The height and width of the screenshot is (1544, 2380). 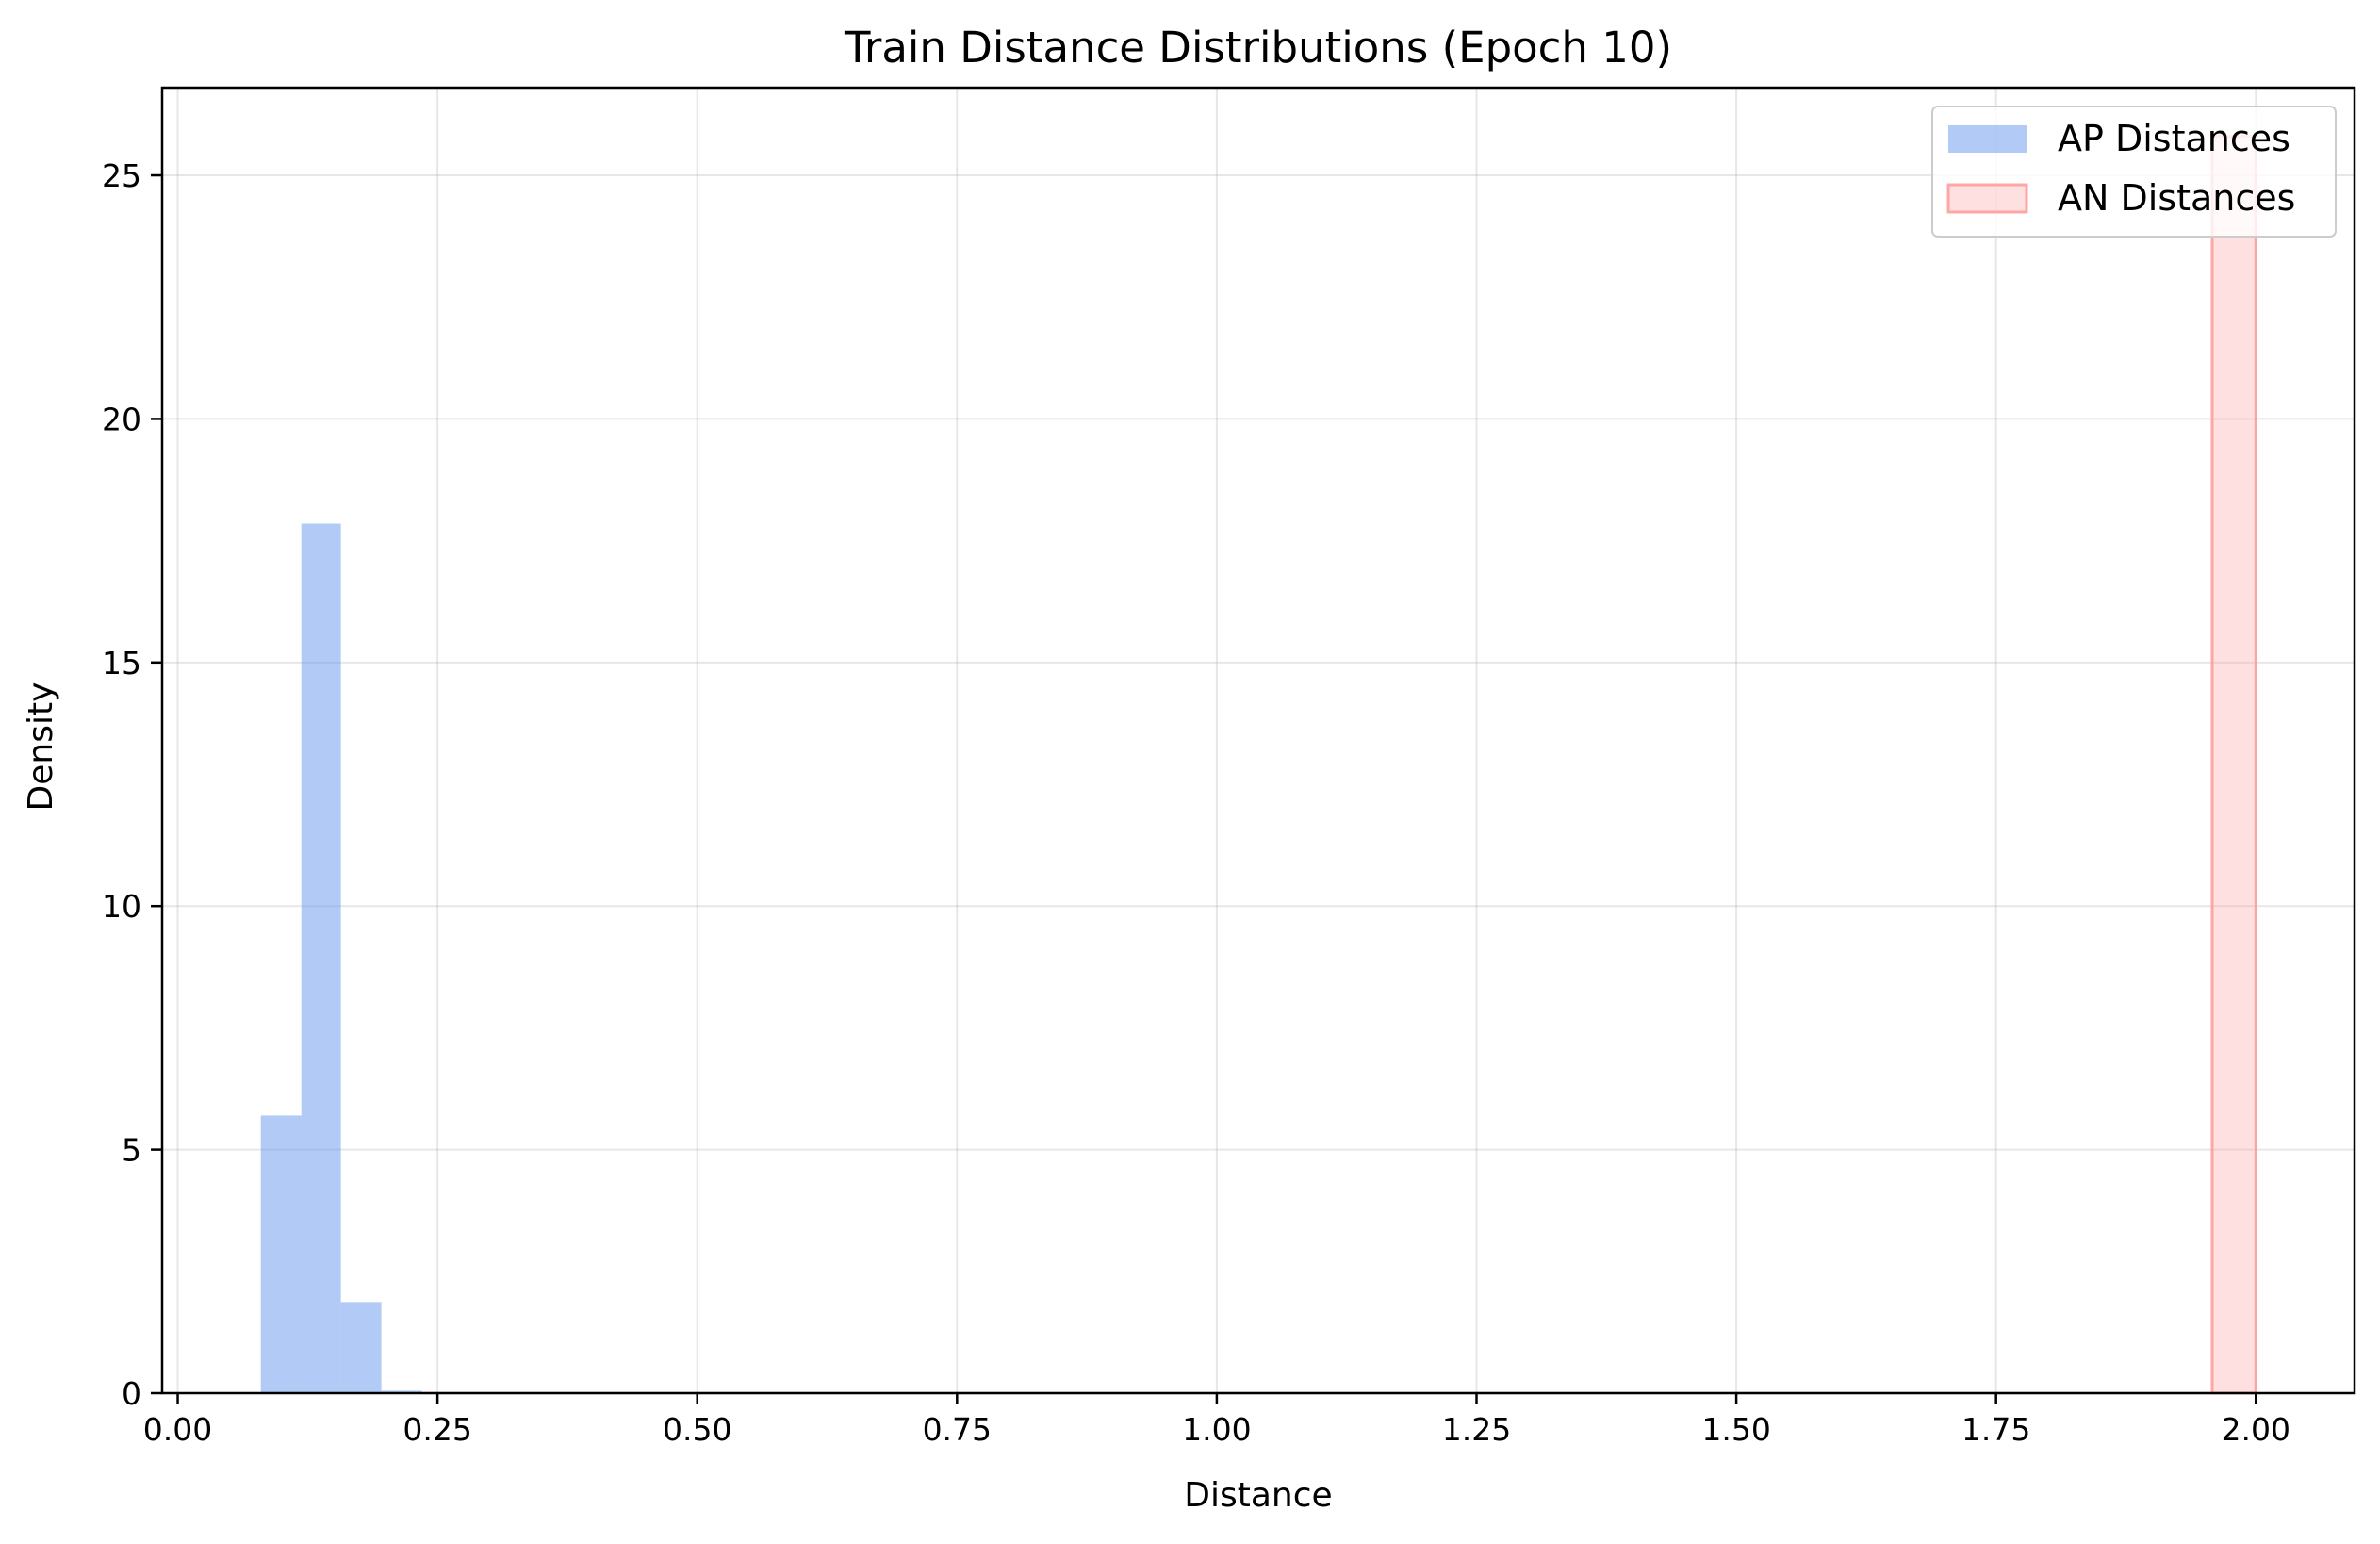 I want to click on y-axis-label: Density, so click(x=41, y=747).